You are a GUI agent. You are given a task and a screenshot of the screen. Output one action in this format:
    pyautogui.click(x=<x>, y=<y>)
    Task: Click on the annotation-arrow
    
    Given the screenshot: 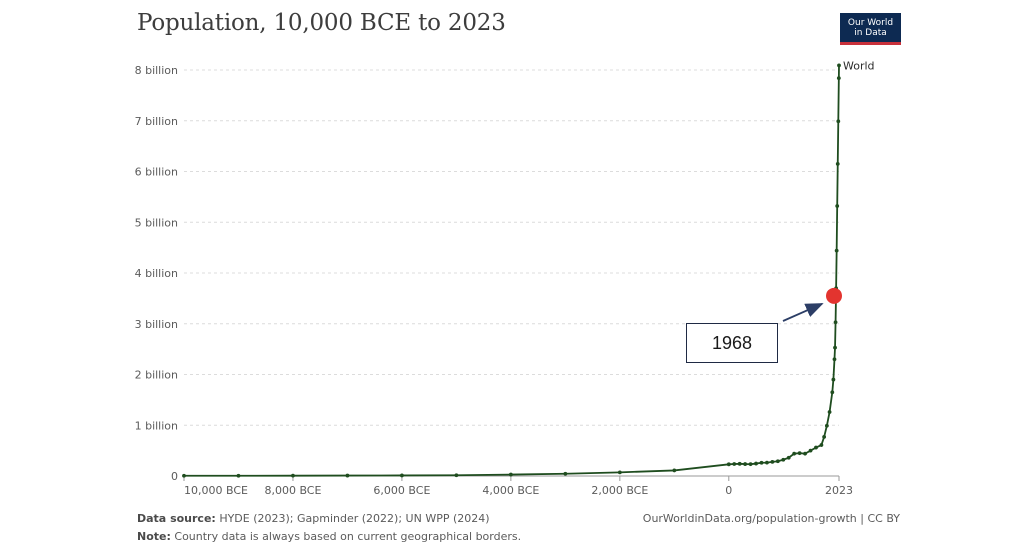 What is the action you would take?
    pyautogui.click(x=803, y=312)
    